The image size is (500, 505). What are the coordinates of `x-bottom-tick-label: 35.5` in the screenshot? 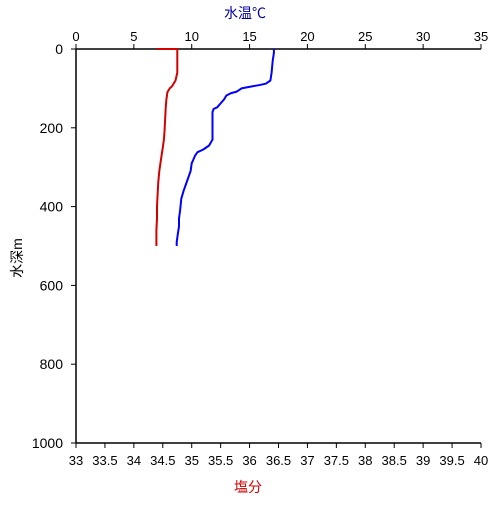 It's located at (220, 460).